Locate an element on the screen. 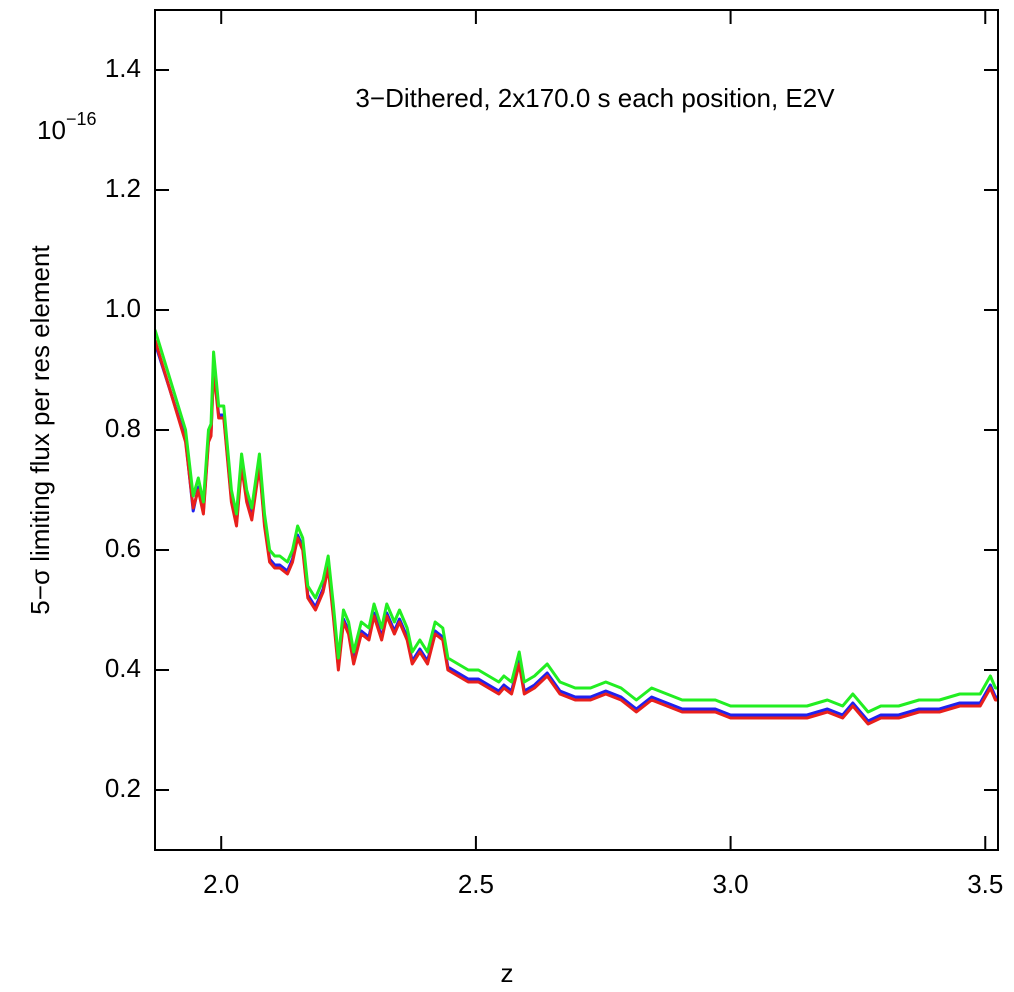 The image size is (1014, 992). y-tick-label: 0.4 is located at coordinates (123, 668).